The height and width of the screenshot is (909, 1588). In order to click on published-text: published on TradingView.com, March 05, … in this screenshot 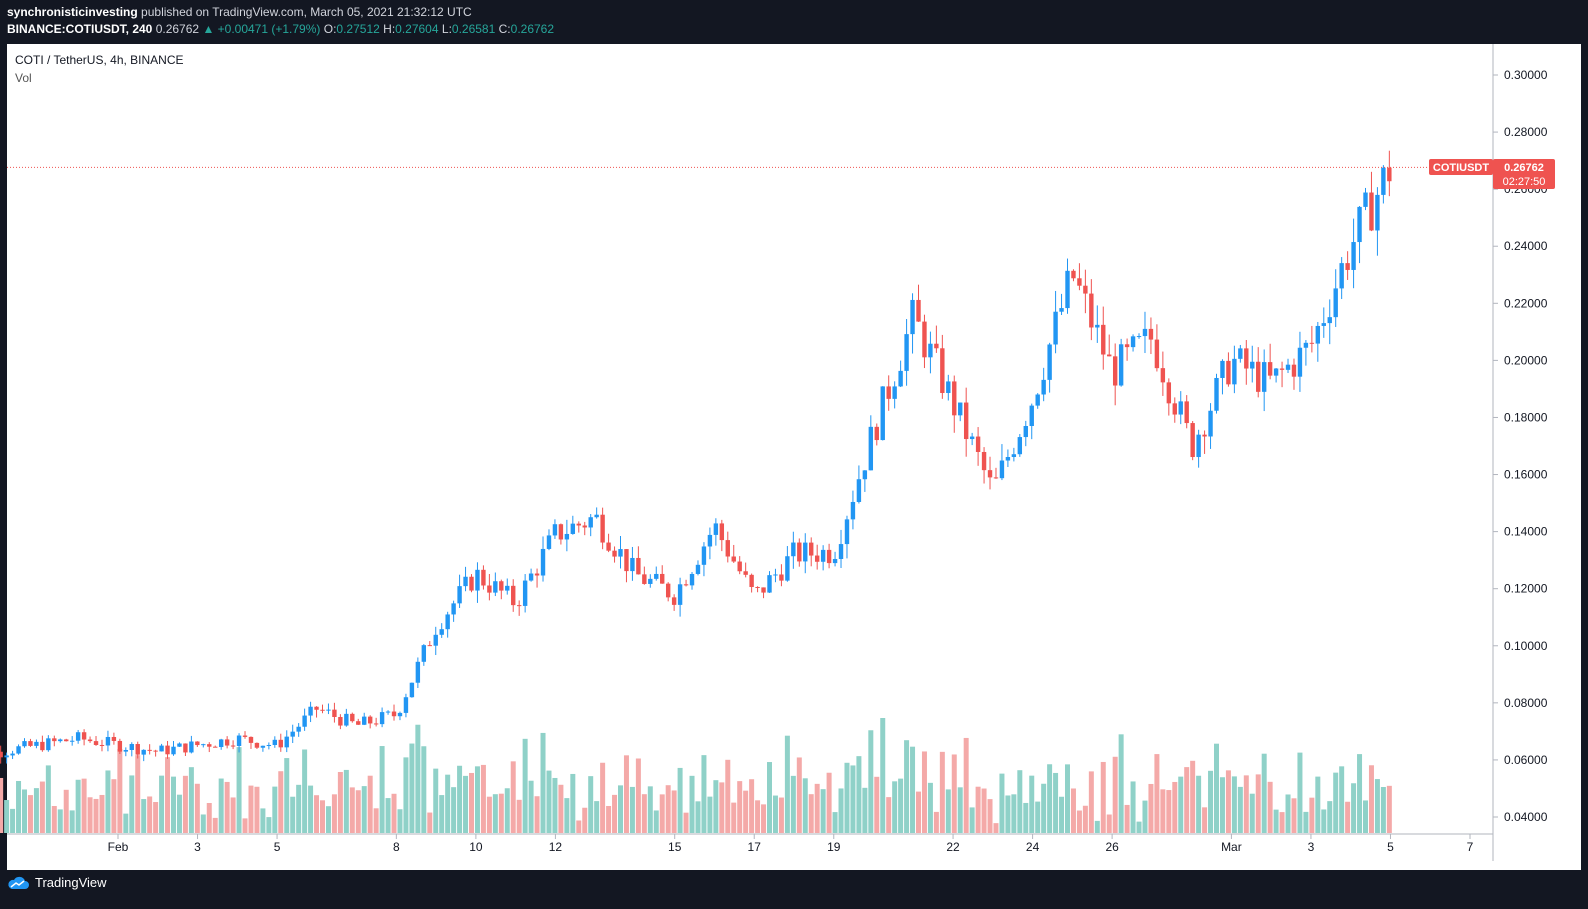, I will do `click(306, 12)`.